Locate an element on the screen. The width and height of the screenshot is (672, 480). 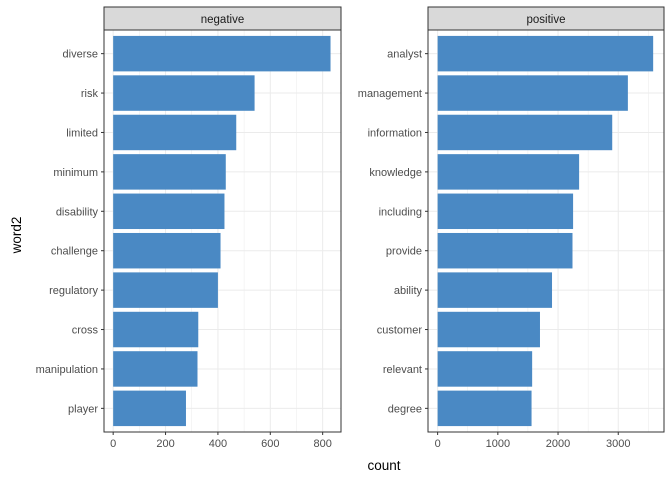
bar-customer is located at coordinates (488, 329).